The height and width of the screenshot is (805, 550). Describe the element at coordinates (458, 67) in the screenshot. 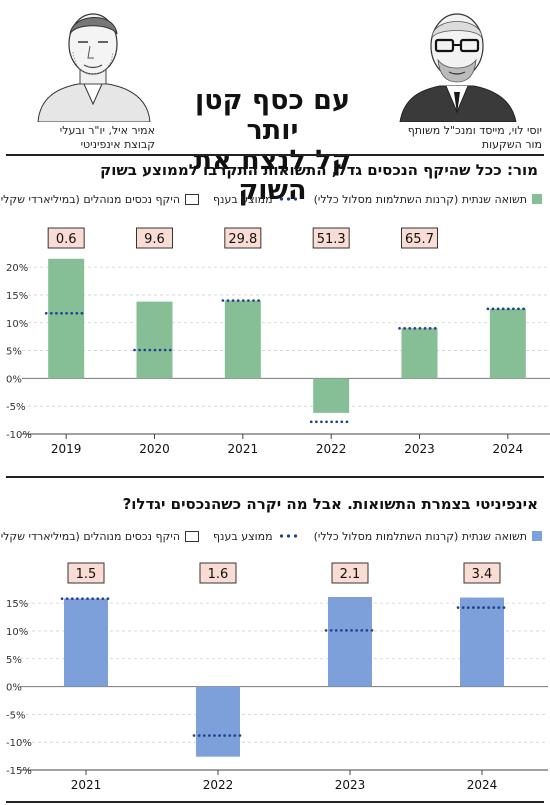

I see `right-portrait-illustration` at that location.